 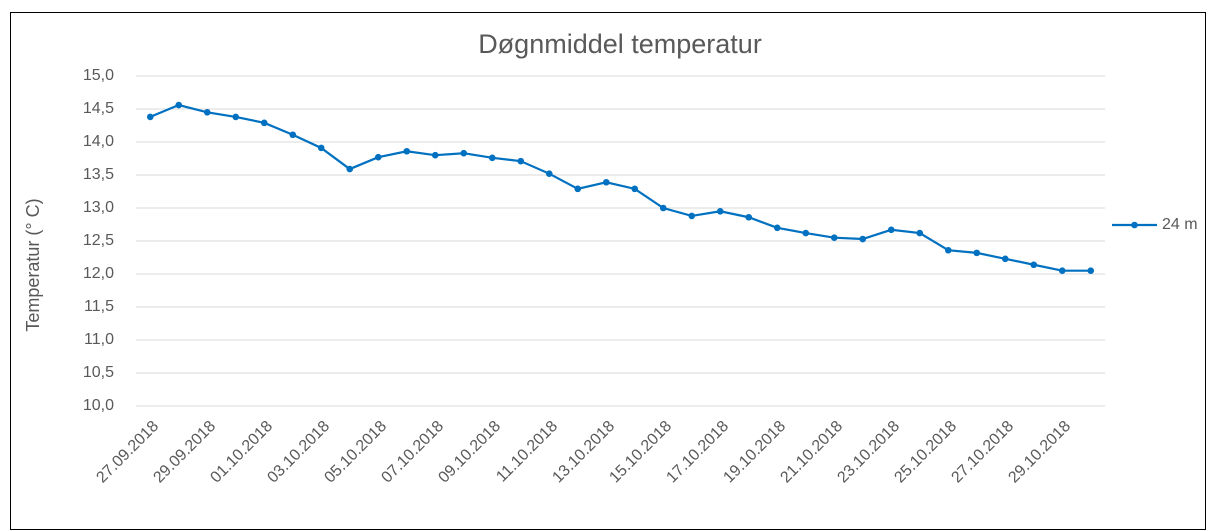 What do you see at coordinates (98, 174) in the screenshot?
I see `y-tick-label: 13,5` at bounding box center [98, 174].